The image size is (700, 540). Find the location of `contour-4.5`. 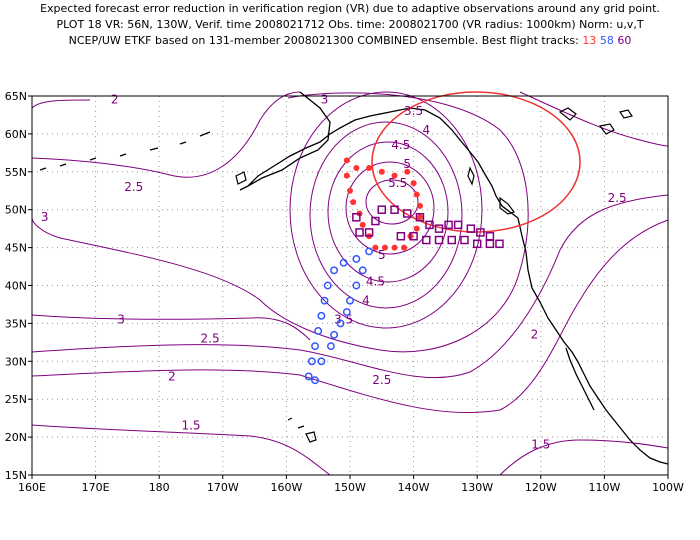

contour-4.5 is located at coordinates (388, 212).